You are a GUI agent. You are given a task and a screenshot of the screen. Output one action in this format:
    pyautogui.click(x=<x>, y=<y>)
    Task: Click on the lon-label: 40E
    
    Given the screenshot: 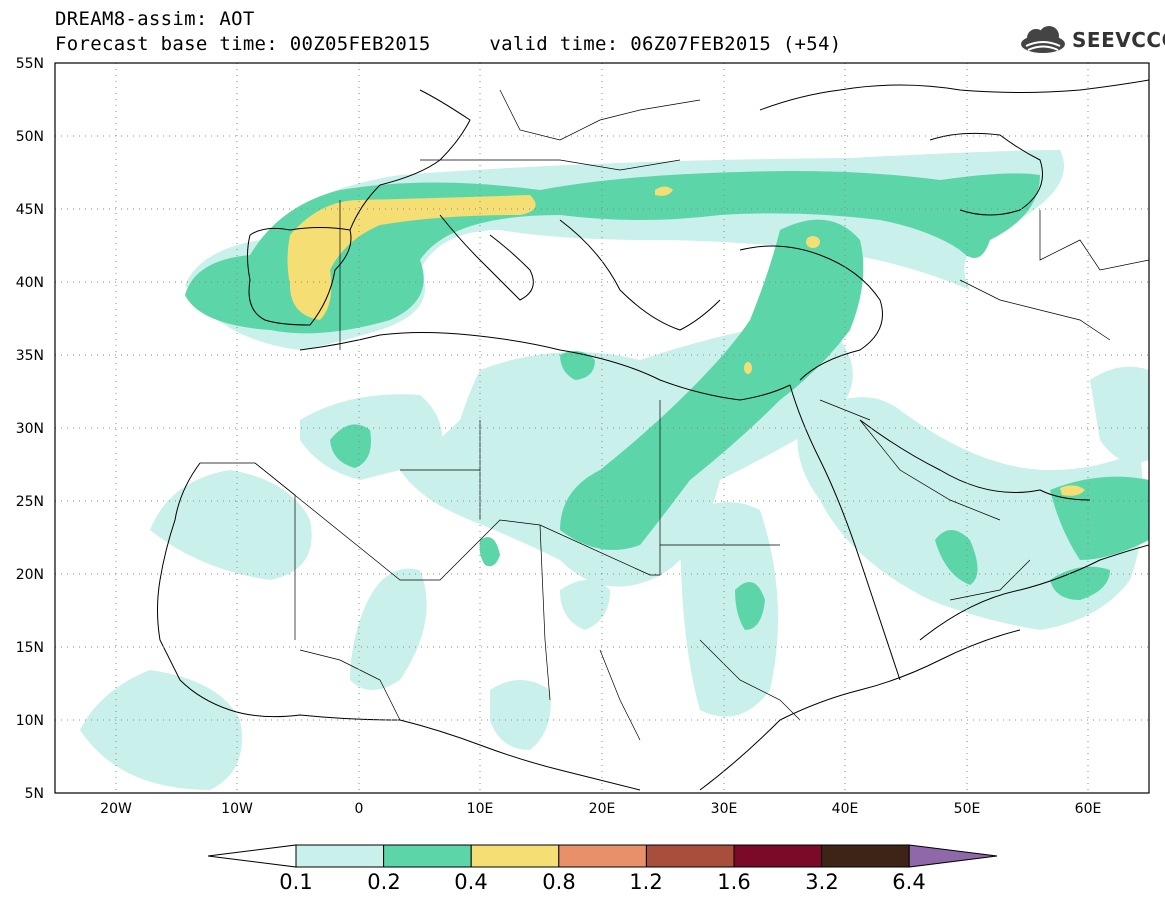 What is the action you would take?
    pyautogui.click(x=845, y=809)
    